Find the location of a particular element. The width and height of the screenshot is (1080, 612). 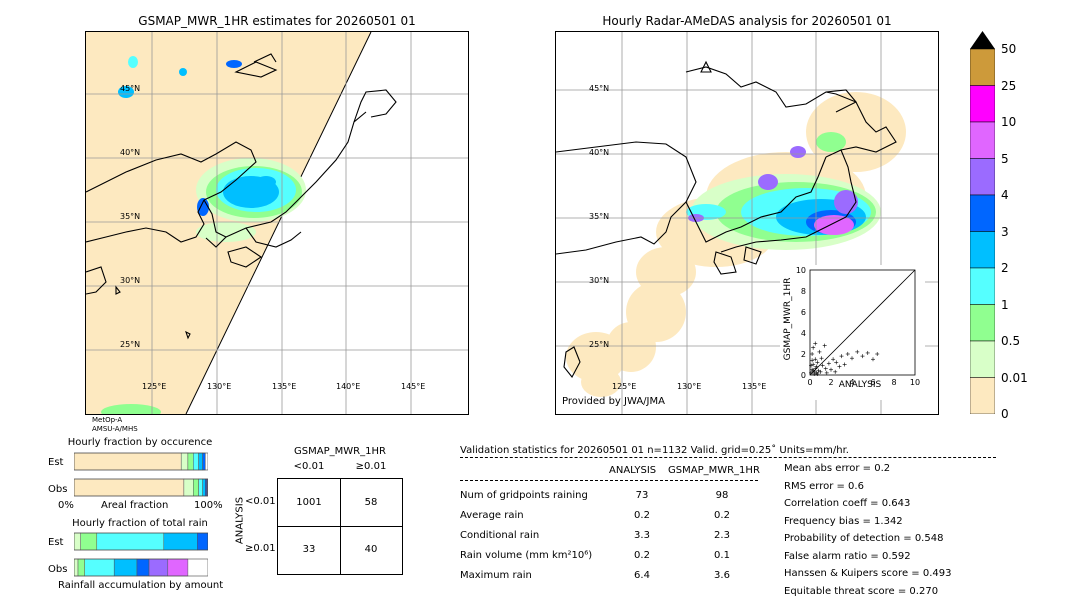

validation-col-gsmap: GSMAP_MWR_1HR is located at coordinates (714, 470).